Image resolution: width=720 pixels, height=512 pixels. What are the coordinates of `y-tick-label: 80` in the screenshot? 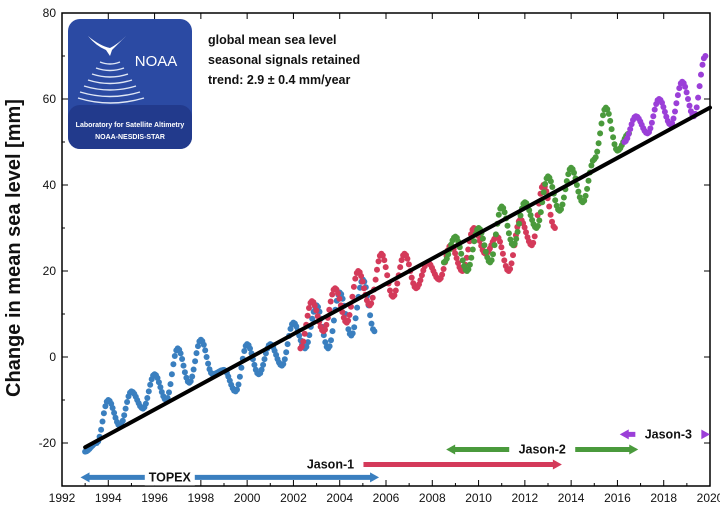 It's located at (50, 13).